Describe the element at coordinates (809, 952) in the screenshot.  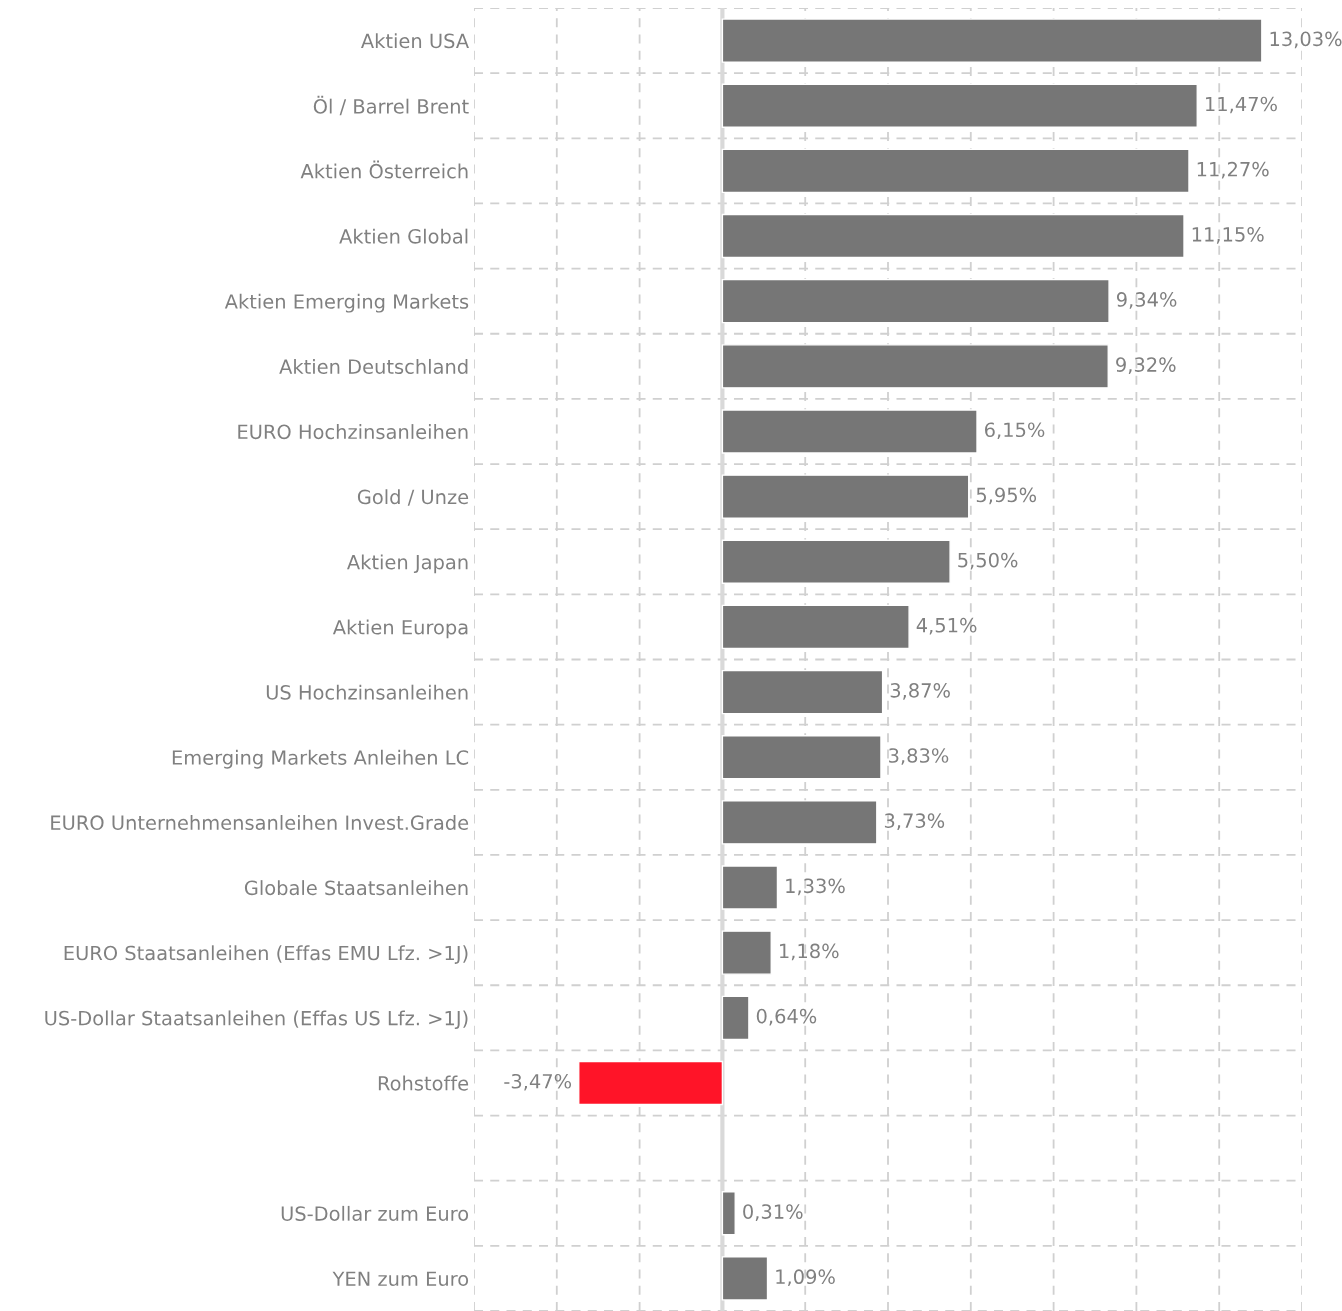
I see `data-label: 1,18%` at that location.